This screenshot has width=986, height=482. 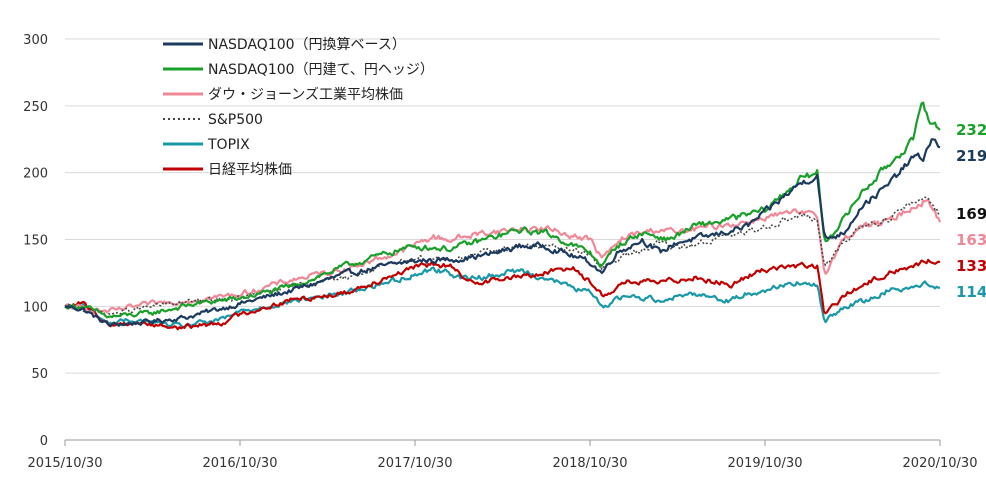 What do you see at coordinates (235, 120) in the screenshot?
I see `legend-label: S&P500` at bounding box center [235, 120].